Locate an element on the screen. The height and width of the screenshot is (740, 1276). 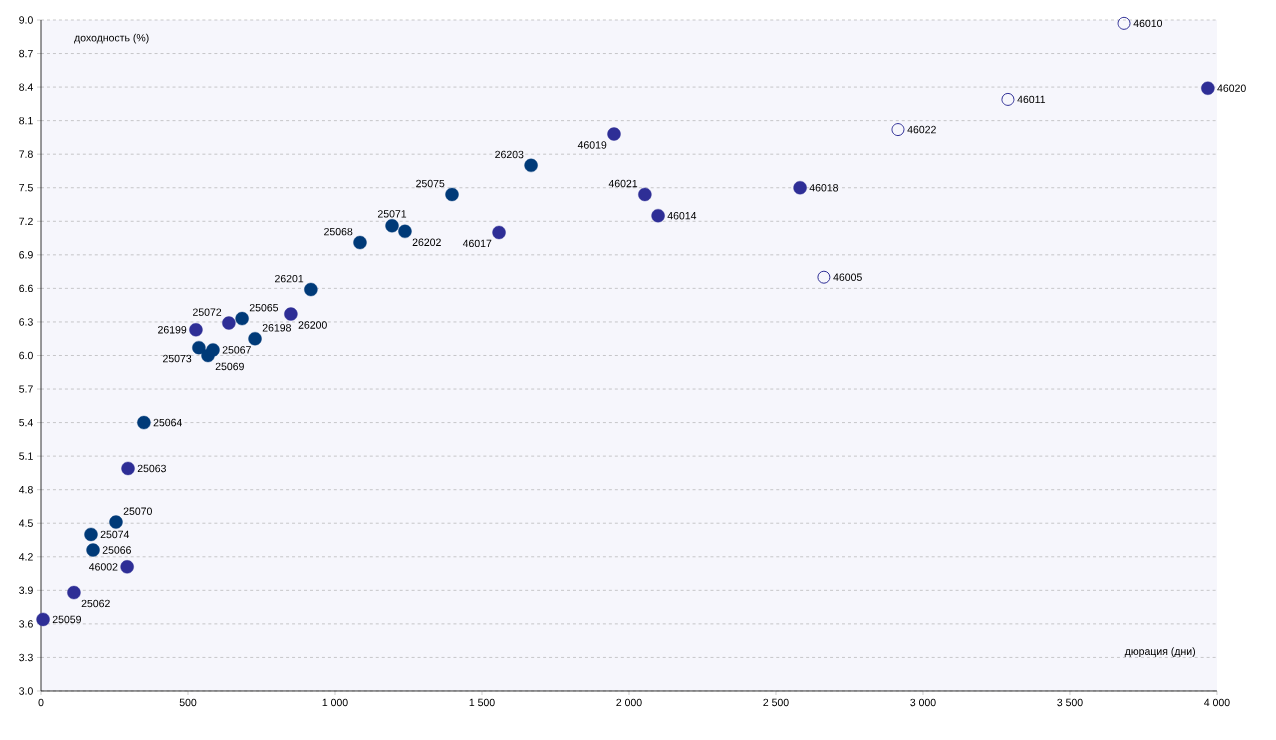
x-tick-label: 1 500 is located at coordinates (482, 702).